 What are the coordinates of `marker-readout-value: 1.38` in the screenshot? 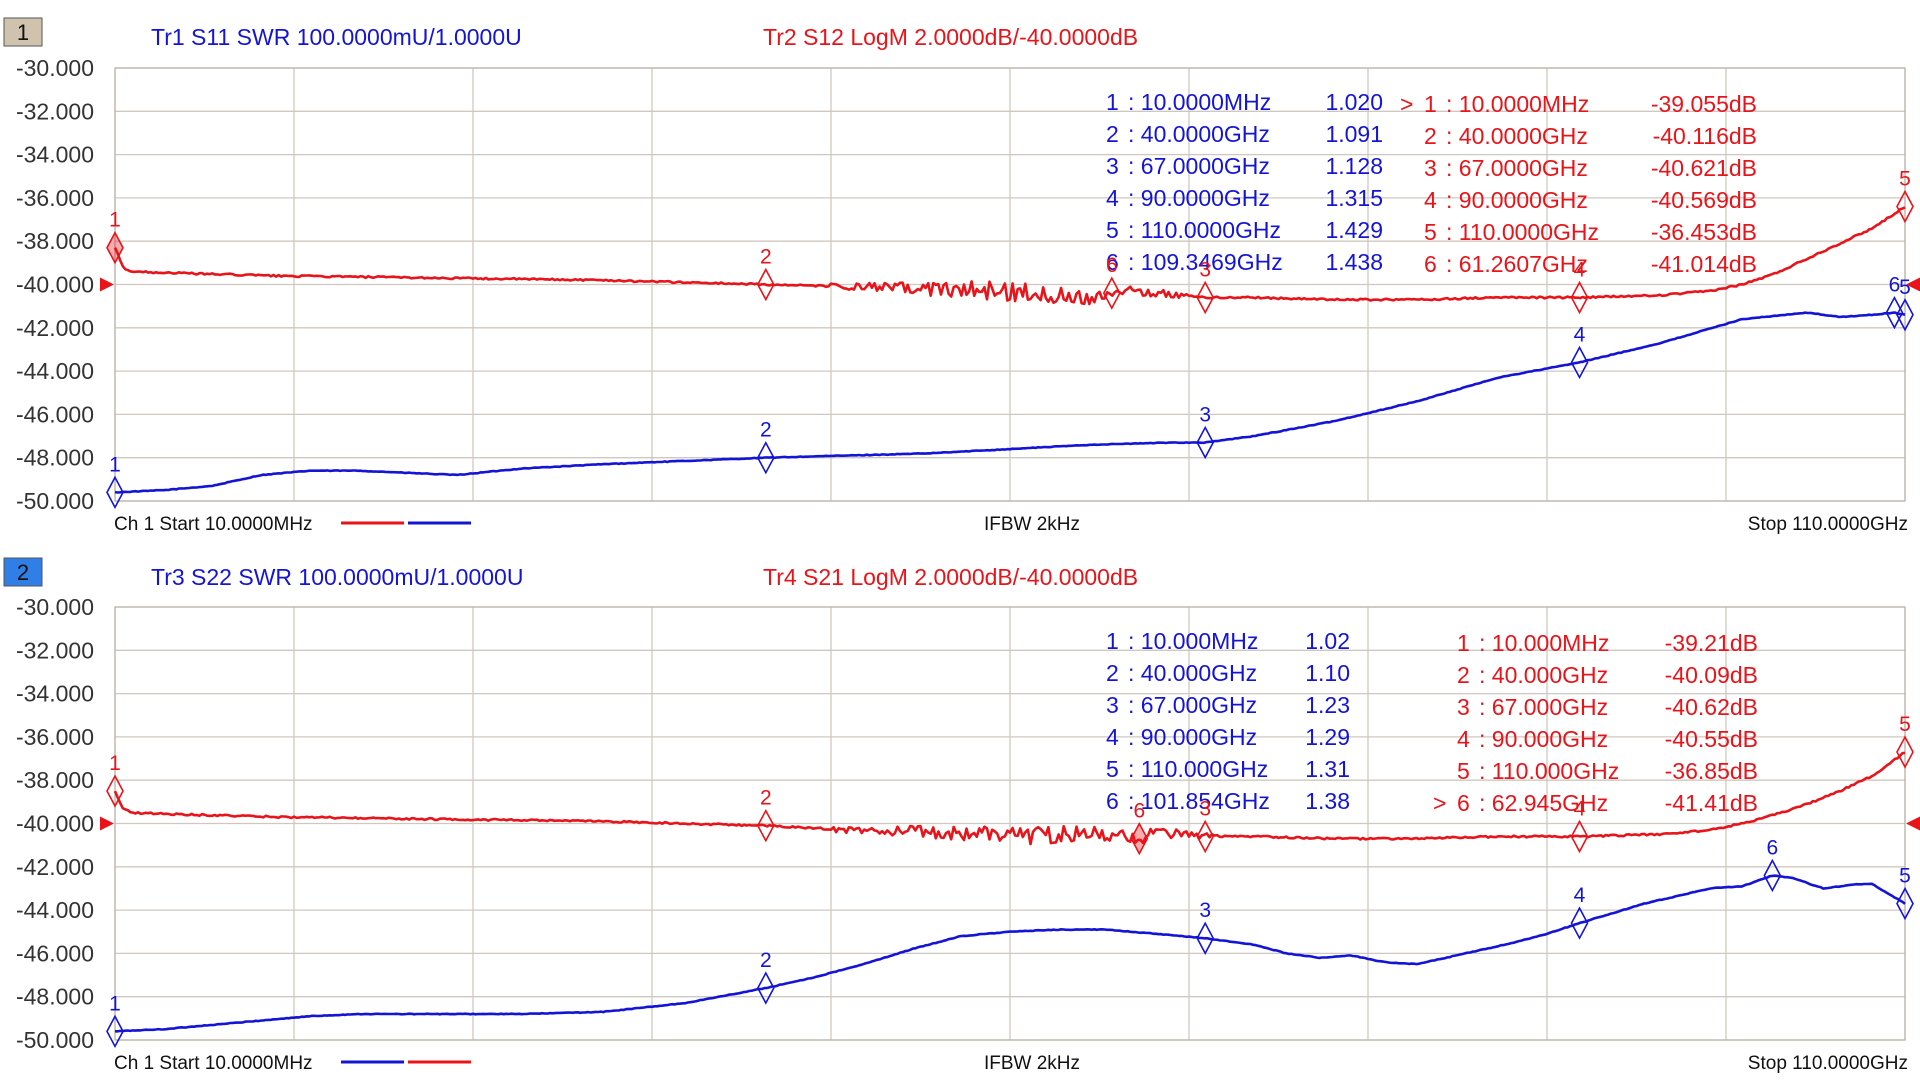 It's located at (1327, 801).